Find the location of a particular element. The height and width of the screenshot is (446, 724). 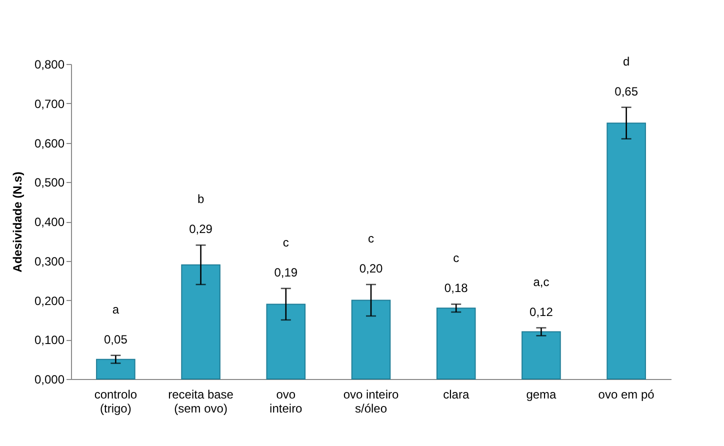

annotation: a is located at coordinates (116, 309).